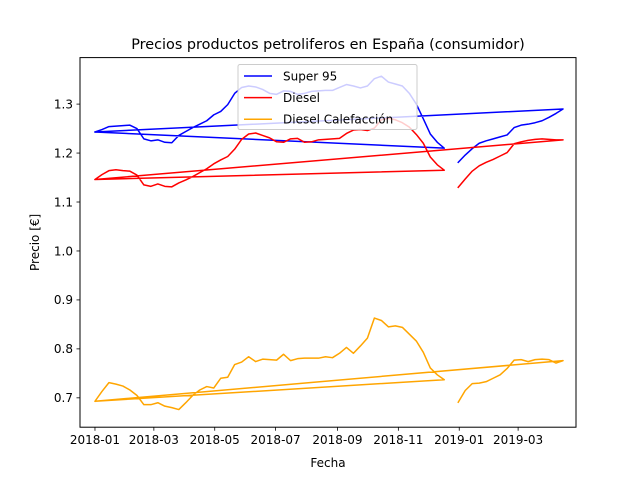 Image resolution: width=640 pixels, height=480 pixels. What do you see at coordinates (63, 202) in the screenshot?
I see `y-tick-label-4: 1.1` at bounding box center [63, 202].